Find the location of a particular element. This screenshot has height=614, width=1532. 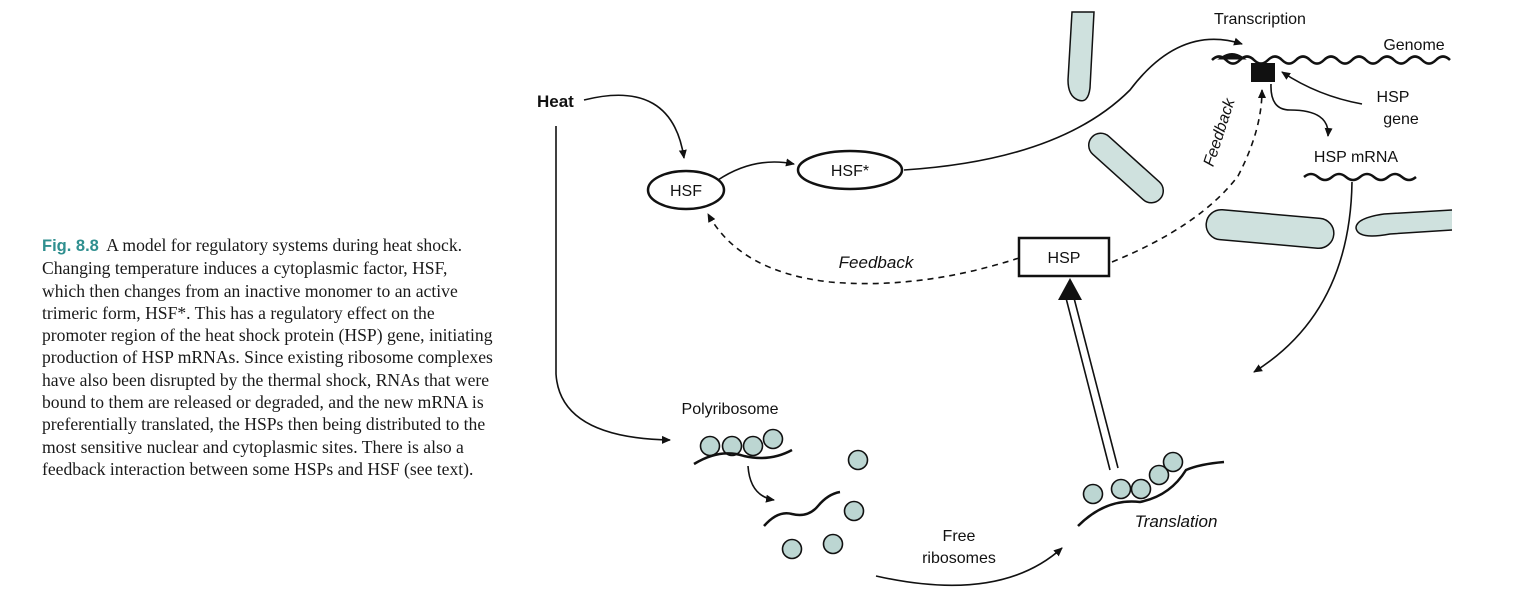

hsf-star-label: HSF* is located at coordinates (850, 171).